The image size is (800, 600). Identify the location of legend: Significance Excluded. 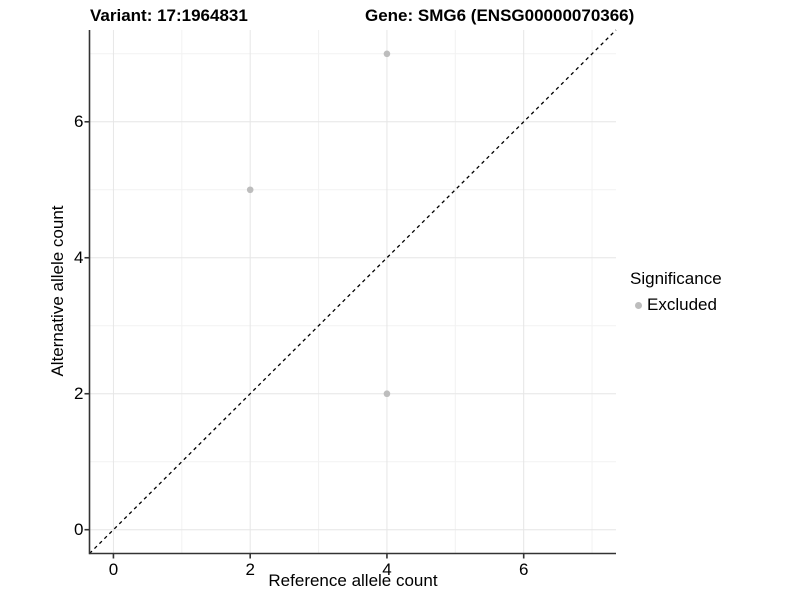
(676, 292).